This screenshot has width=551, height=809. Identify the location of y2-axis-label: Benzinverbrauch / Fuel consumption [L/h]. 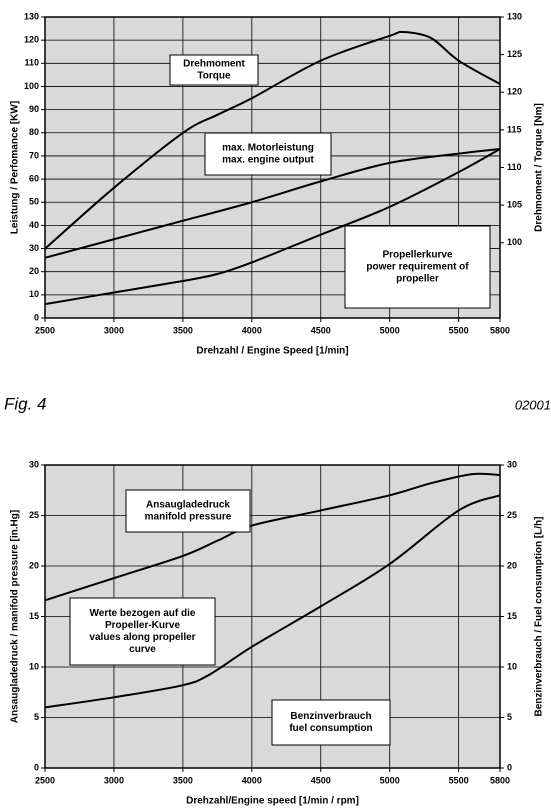
(539, 616).